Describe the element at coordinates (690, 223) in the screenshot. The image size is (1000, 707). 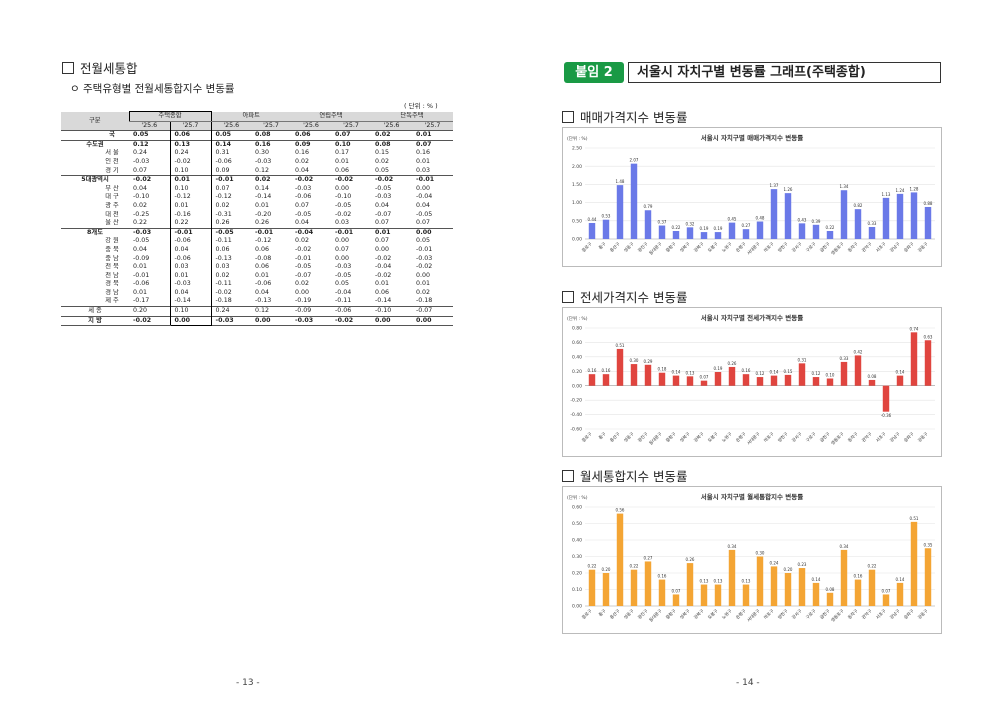
I see `data-label: 0.32` at that location.